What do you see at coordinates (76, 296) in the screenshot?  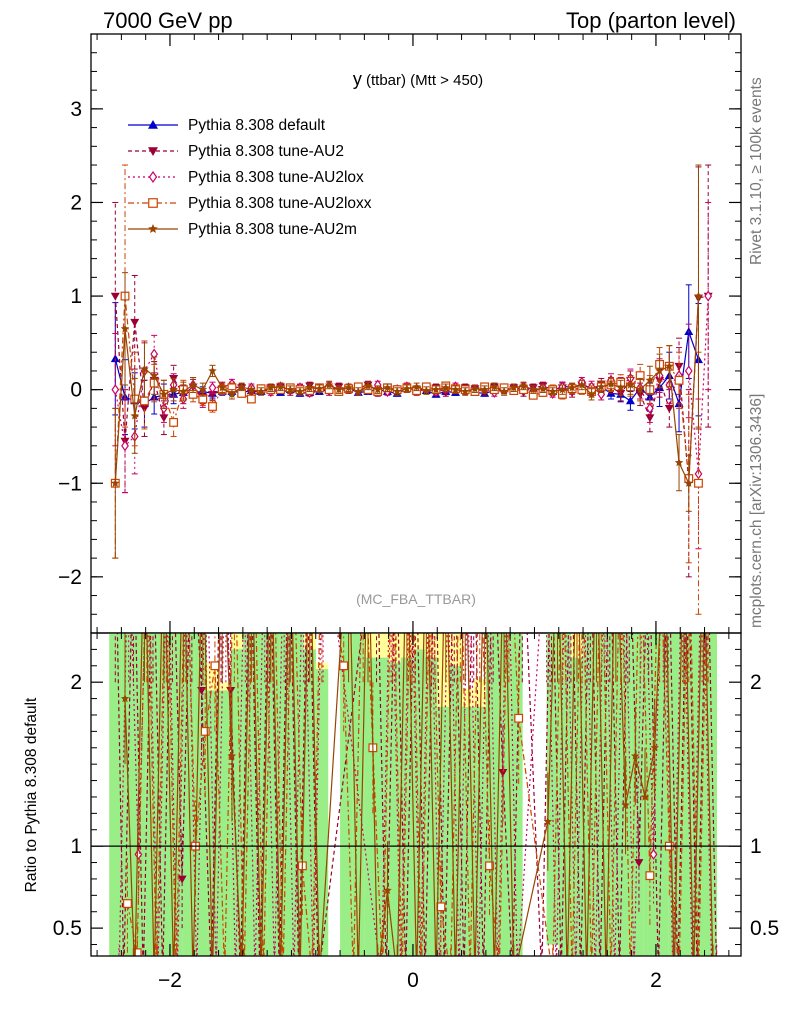 I see `main-y-tick-label: 1` at bounding box center [76, 296].